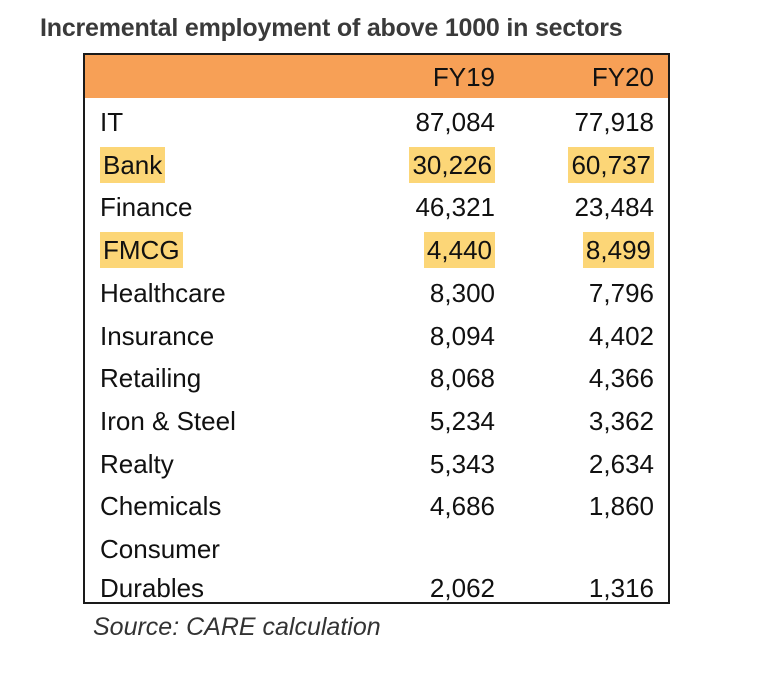 This screenshot has height=697, width=759. I want to click on cell-fy19: 5,234, so click(462, 421).